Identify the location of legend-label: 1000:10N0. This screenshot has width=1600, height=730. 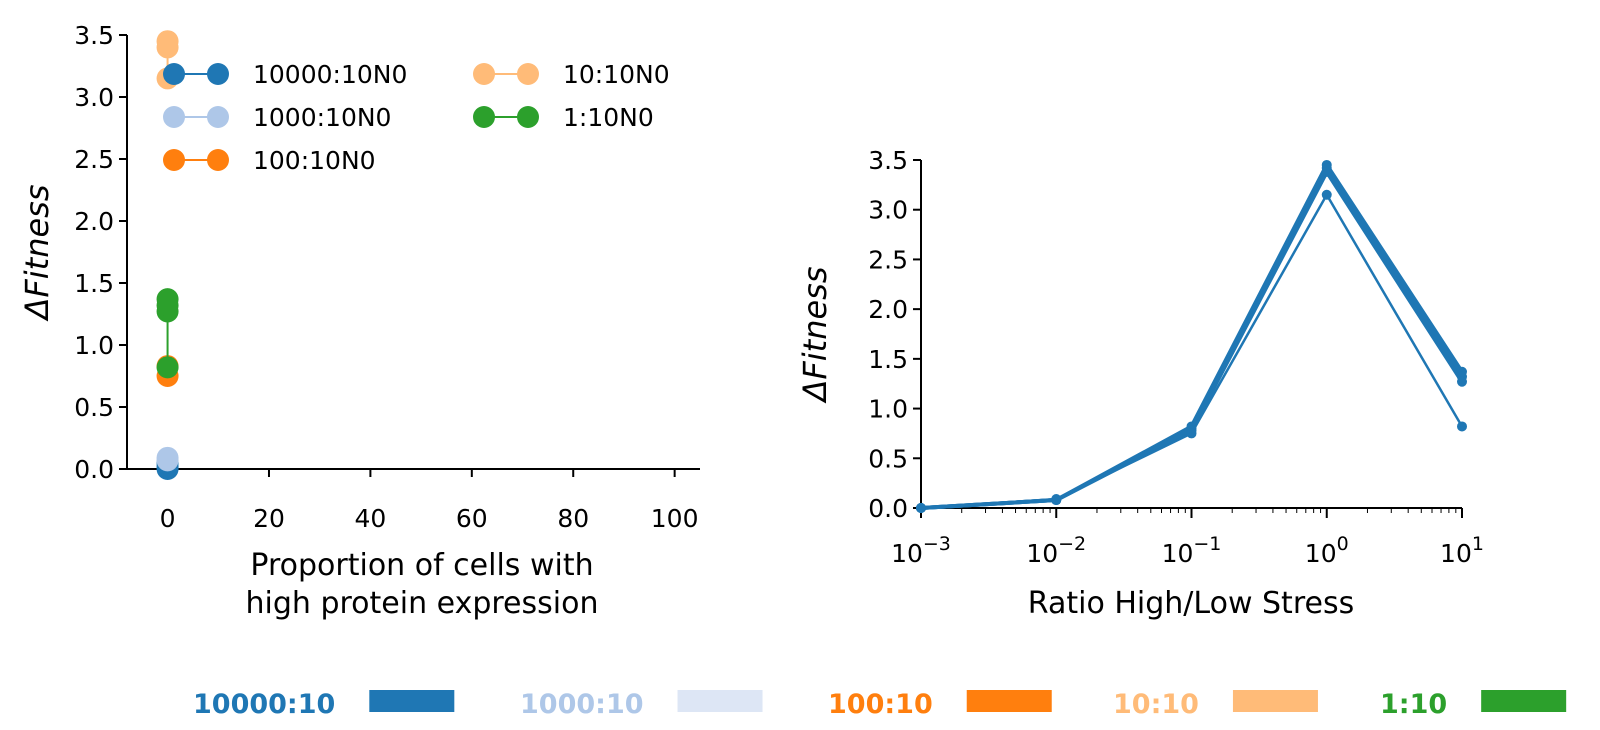
(322, 117).